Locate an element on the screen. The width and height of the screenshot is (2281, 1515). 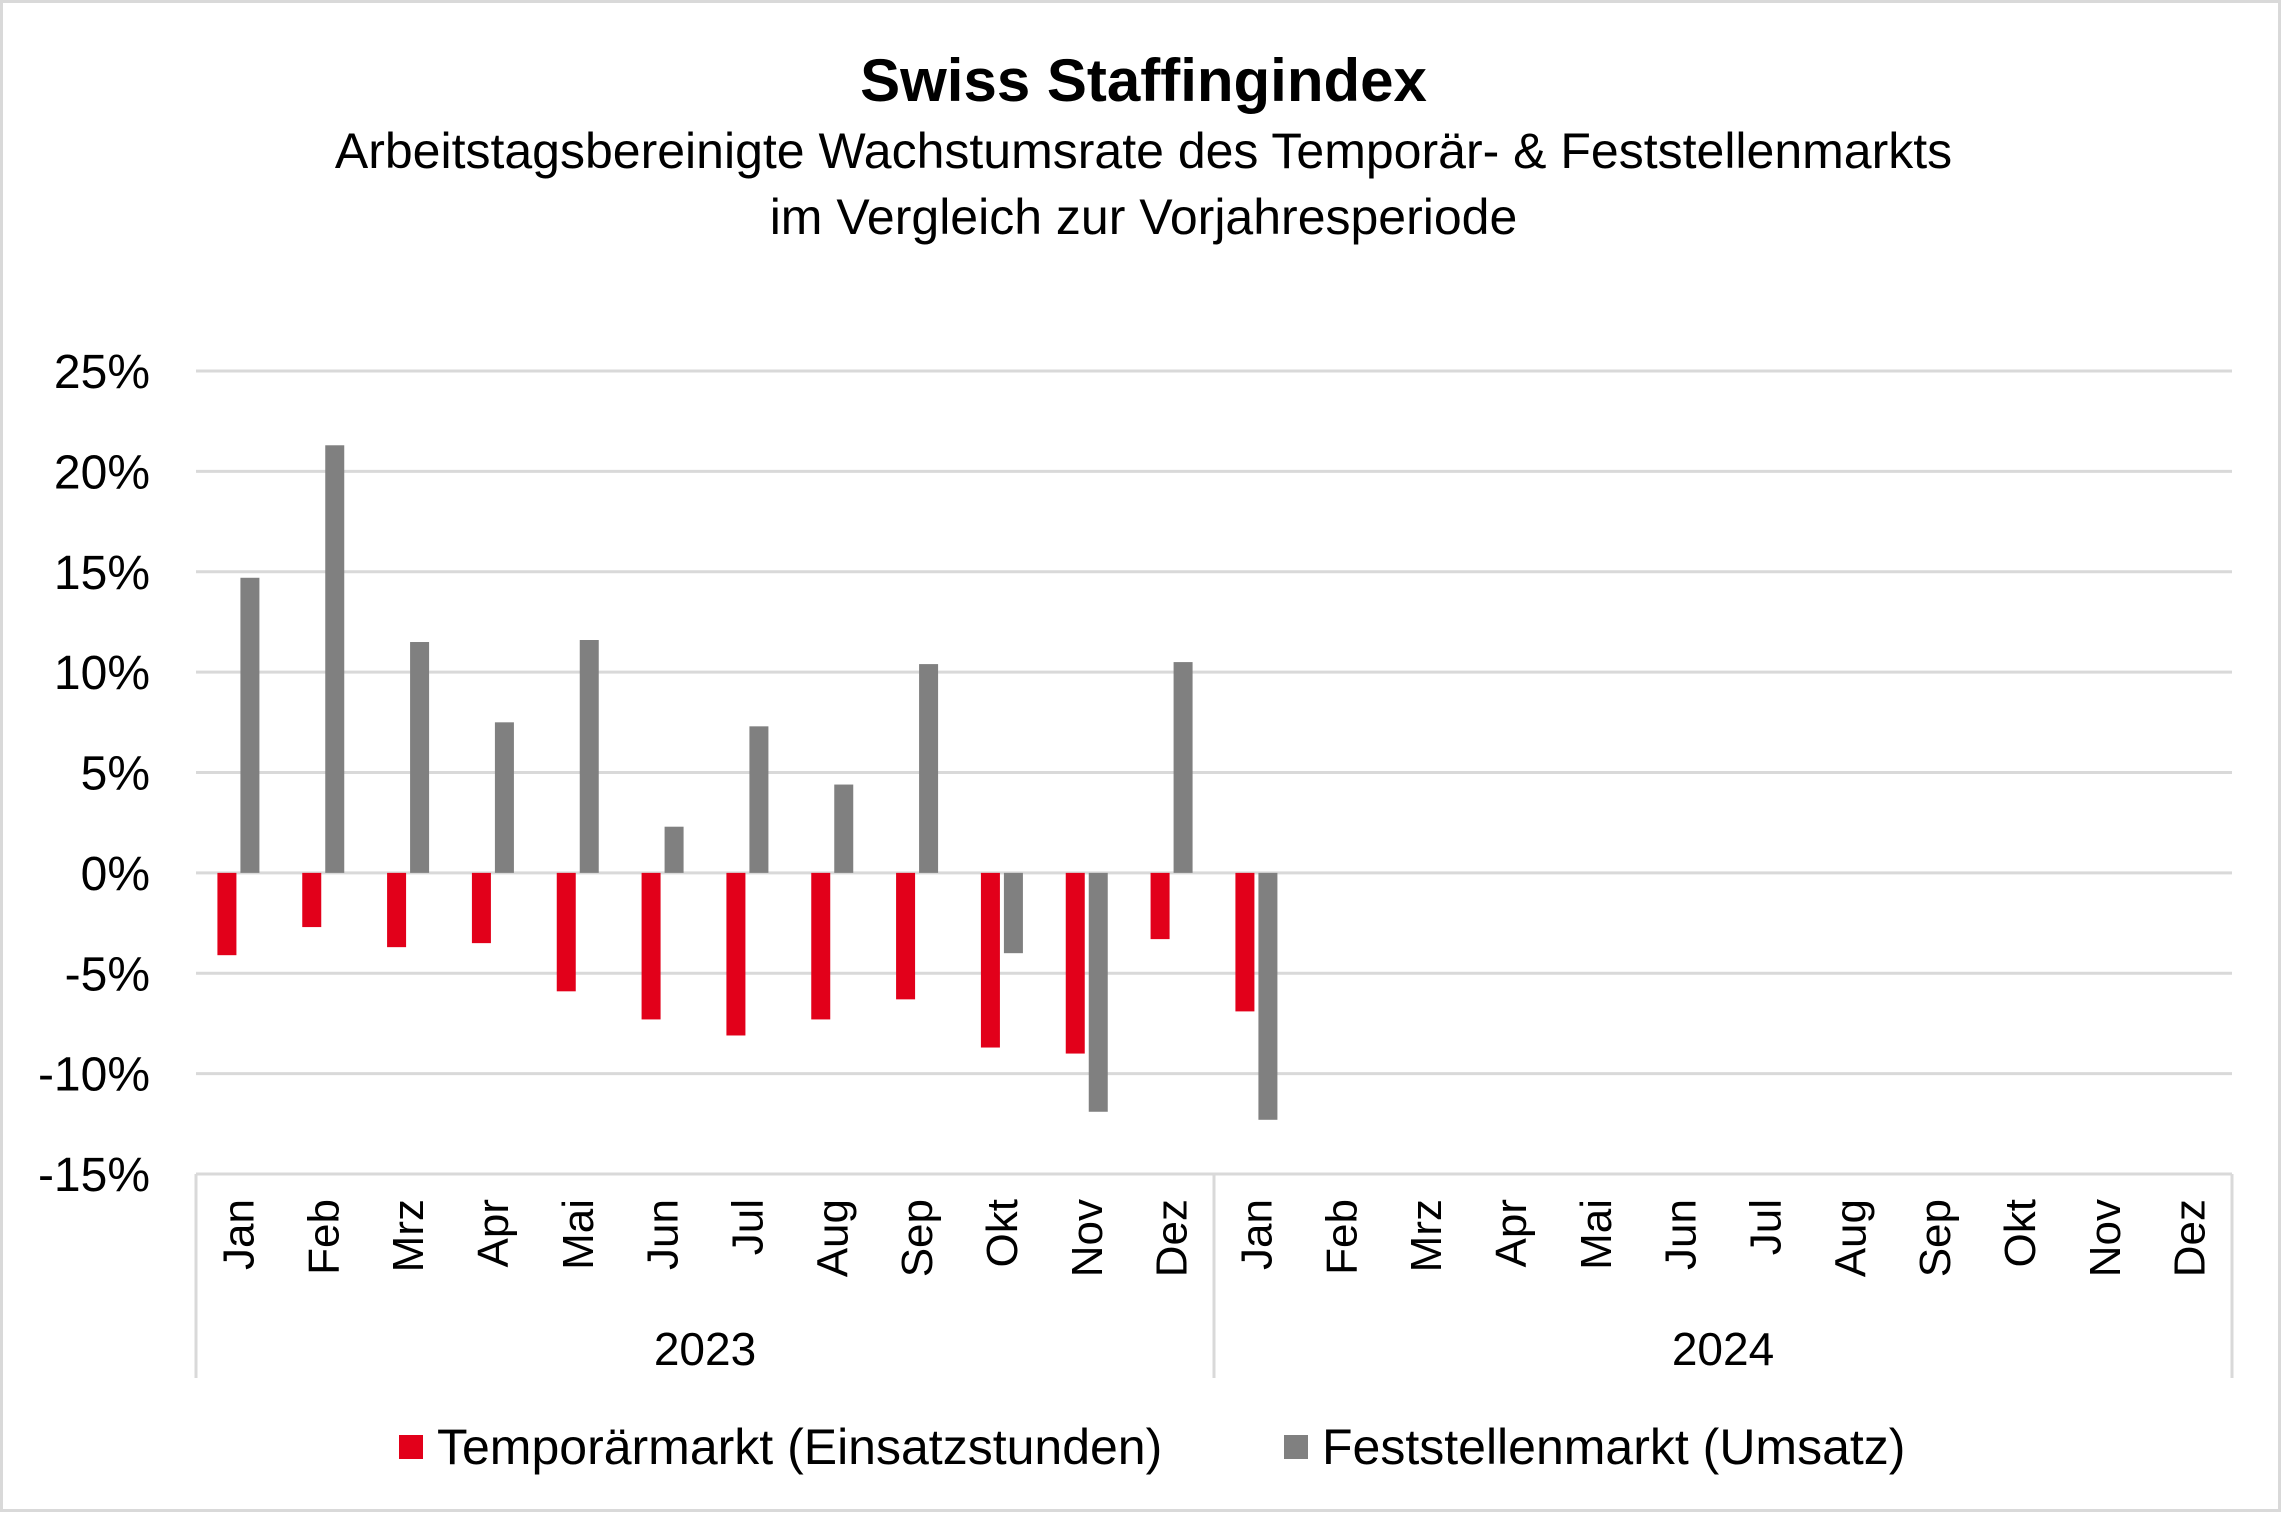
y-tick-label: 10% is located at coordinates (102, 673).